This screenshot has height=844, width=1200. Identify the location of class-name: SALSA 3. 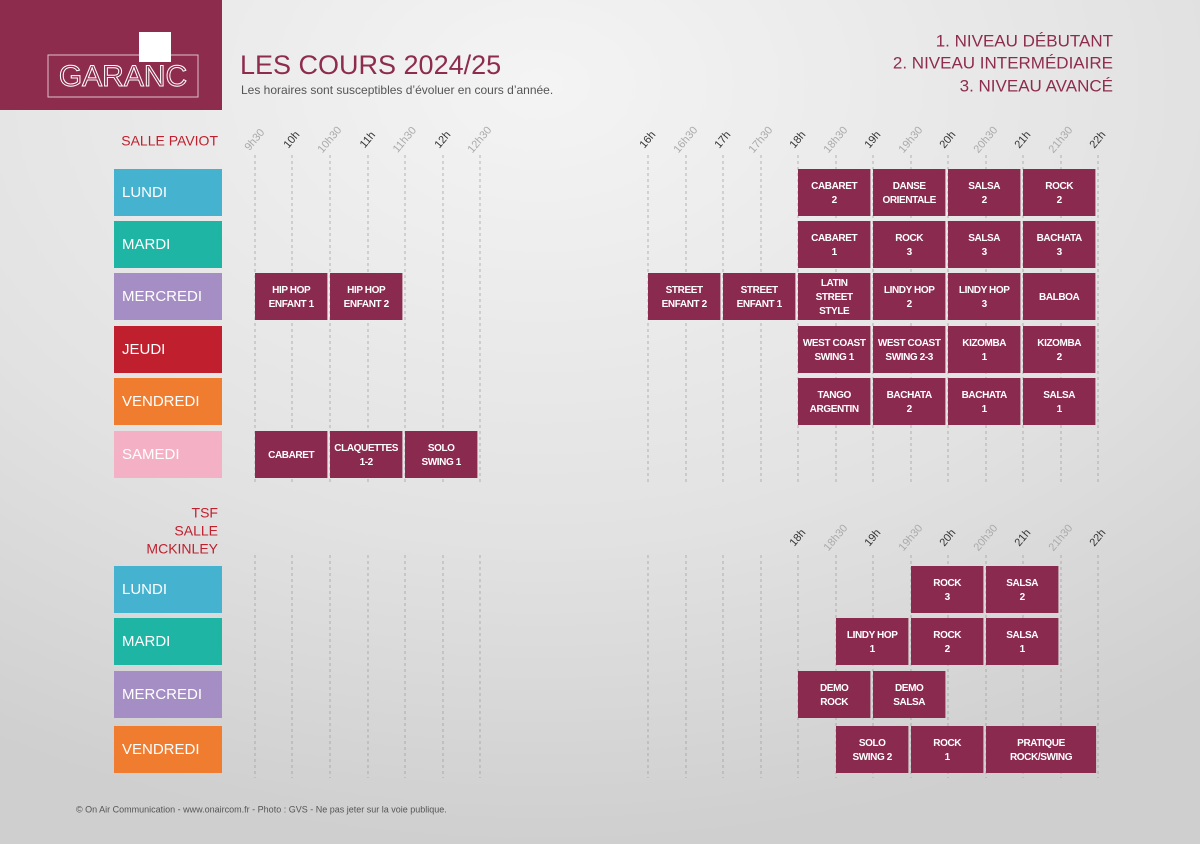
(984, 245).